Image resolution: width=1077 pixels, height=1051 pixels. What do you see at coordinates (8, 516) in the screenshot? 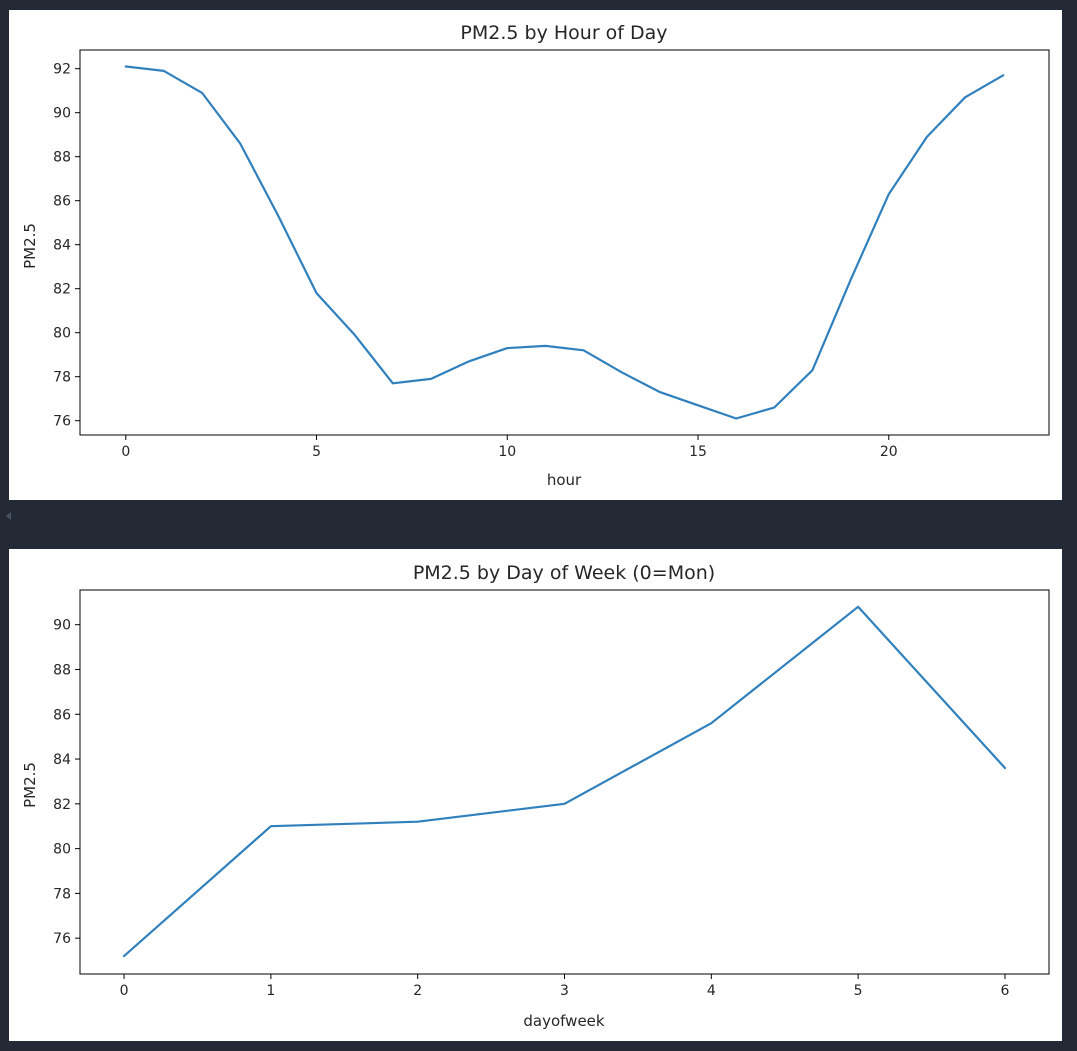
I see `scroll-left-icon` at bounding box center [8, 516].